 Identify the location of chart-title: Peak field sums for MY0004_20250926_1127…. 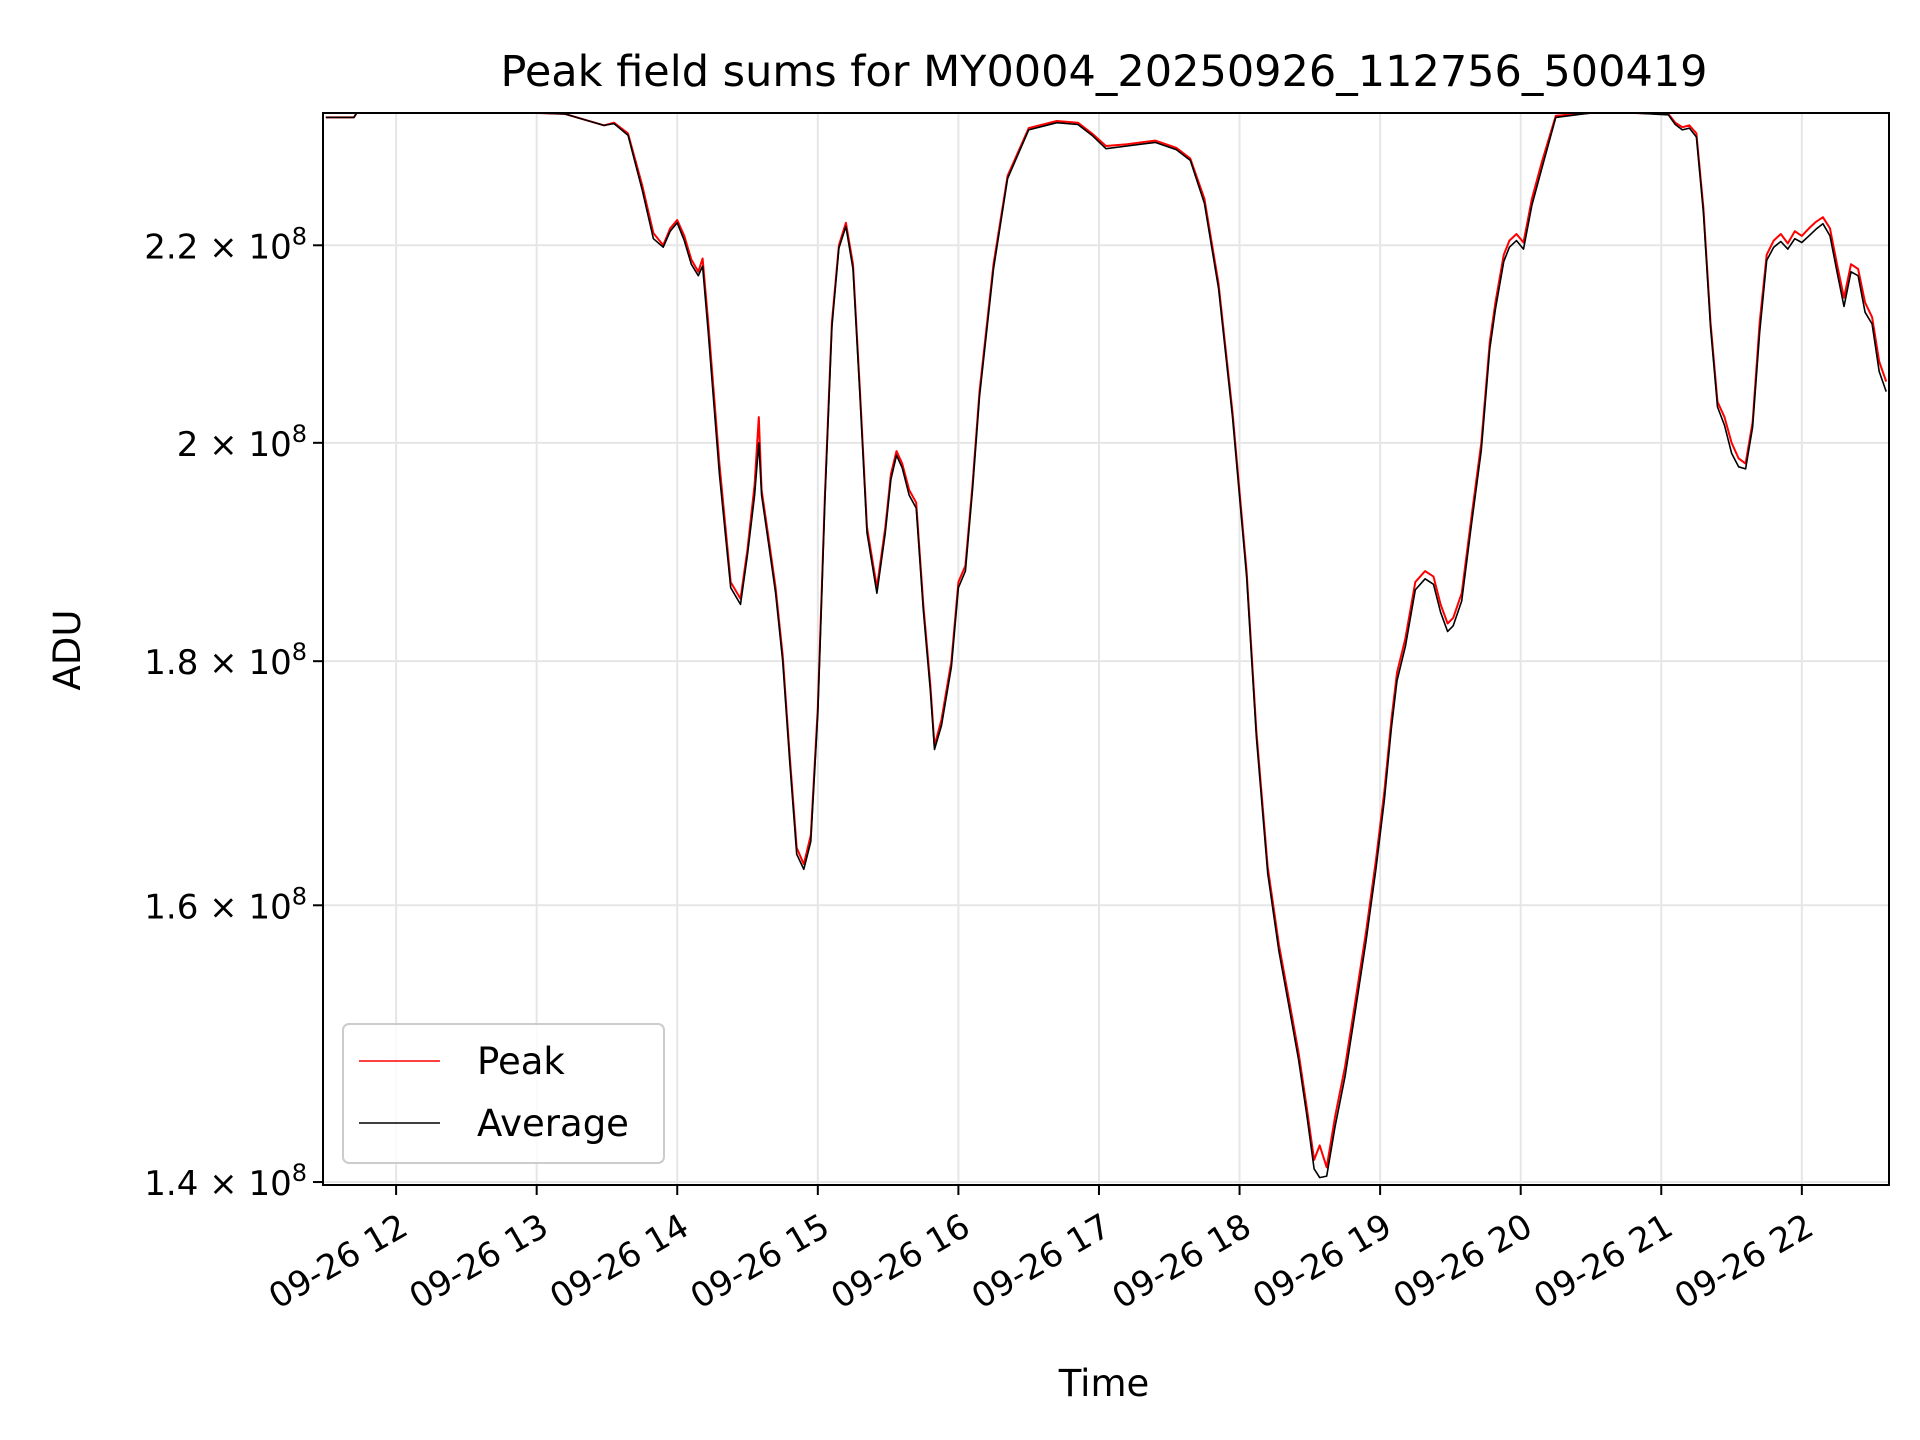
(1103, 72).